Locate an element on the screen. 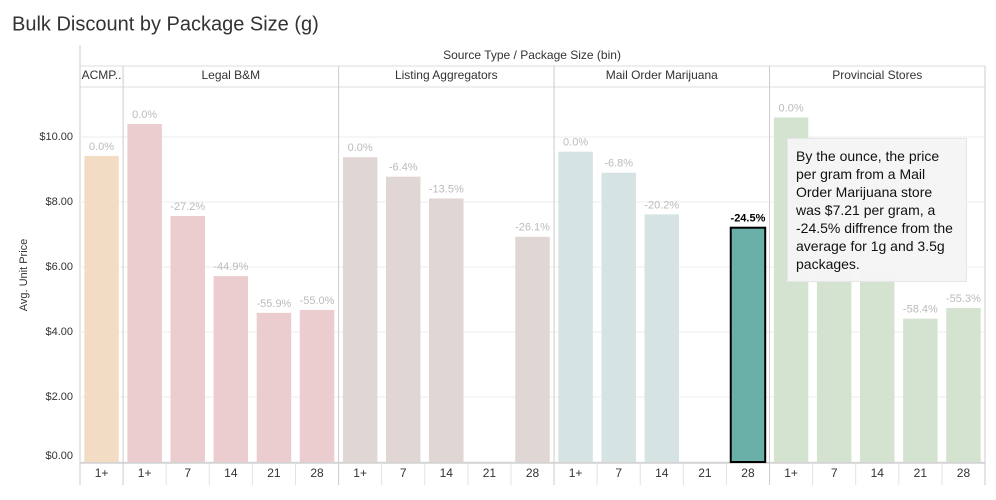 This screenshot has width=996, height=500. chart-title: Bulk Discount by Package Size (g) is located at coordinates (165, 24).